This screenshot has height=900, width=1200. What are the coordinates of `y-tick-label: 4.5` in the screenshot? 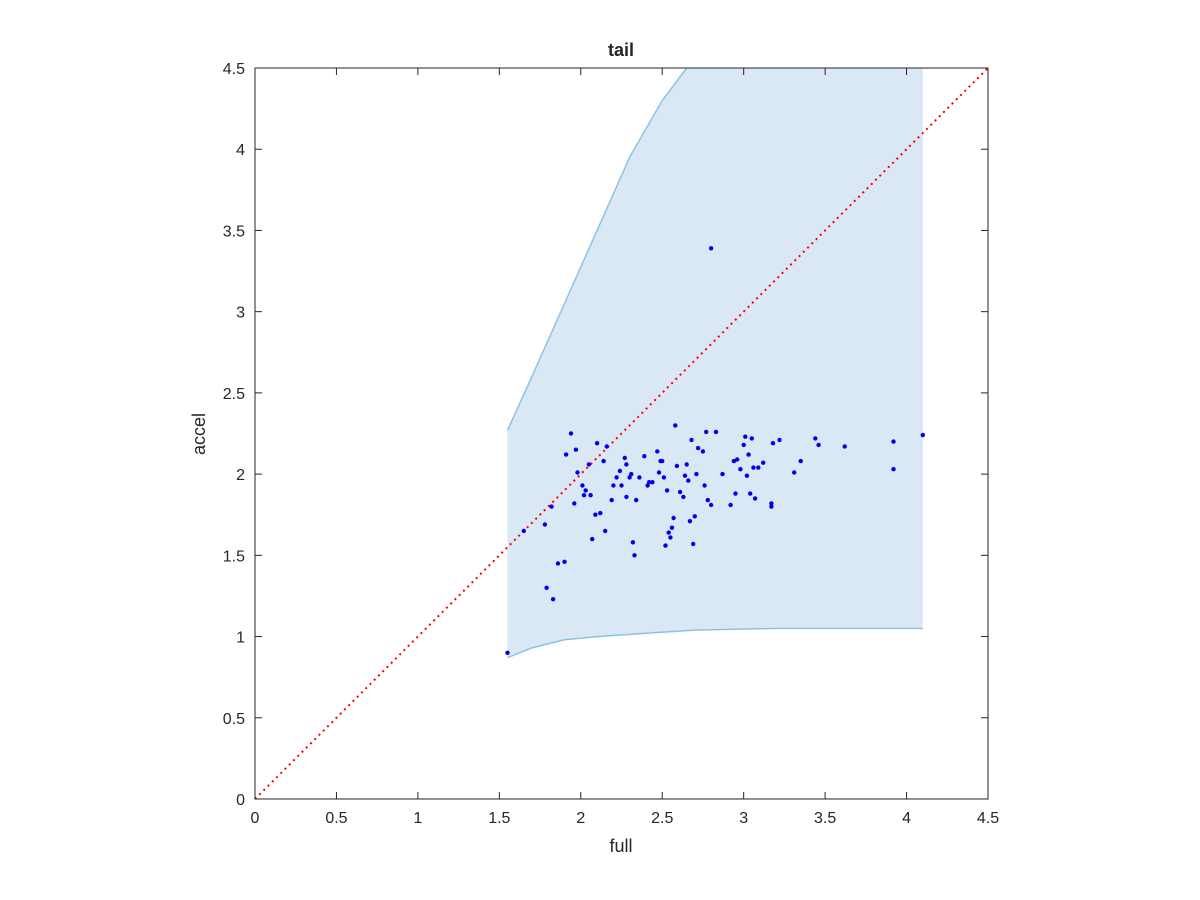 It's located at (234, 69).